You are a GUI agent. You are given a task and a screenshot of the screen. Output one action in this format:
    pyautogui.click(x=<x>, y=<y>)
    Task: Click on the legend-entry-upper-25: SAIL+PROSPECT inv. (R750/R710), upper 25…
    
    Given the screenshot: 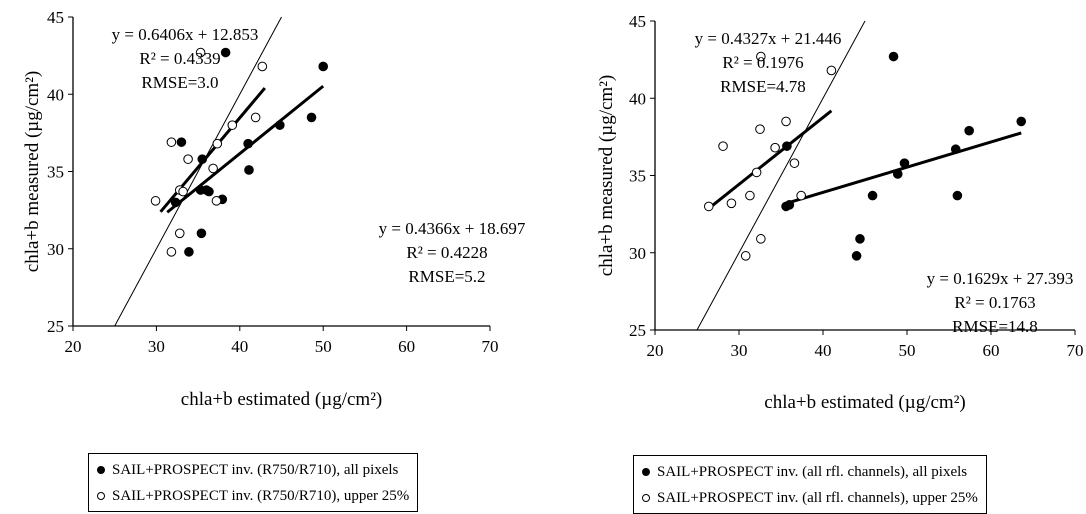 What is the action you would take?
    pyautogui.click(x=253, y=496)
    